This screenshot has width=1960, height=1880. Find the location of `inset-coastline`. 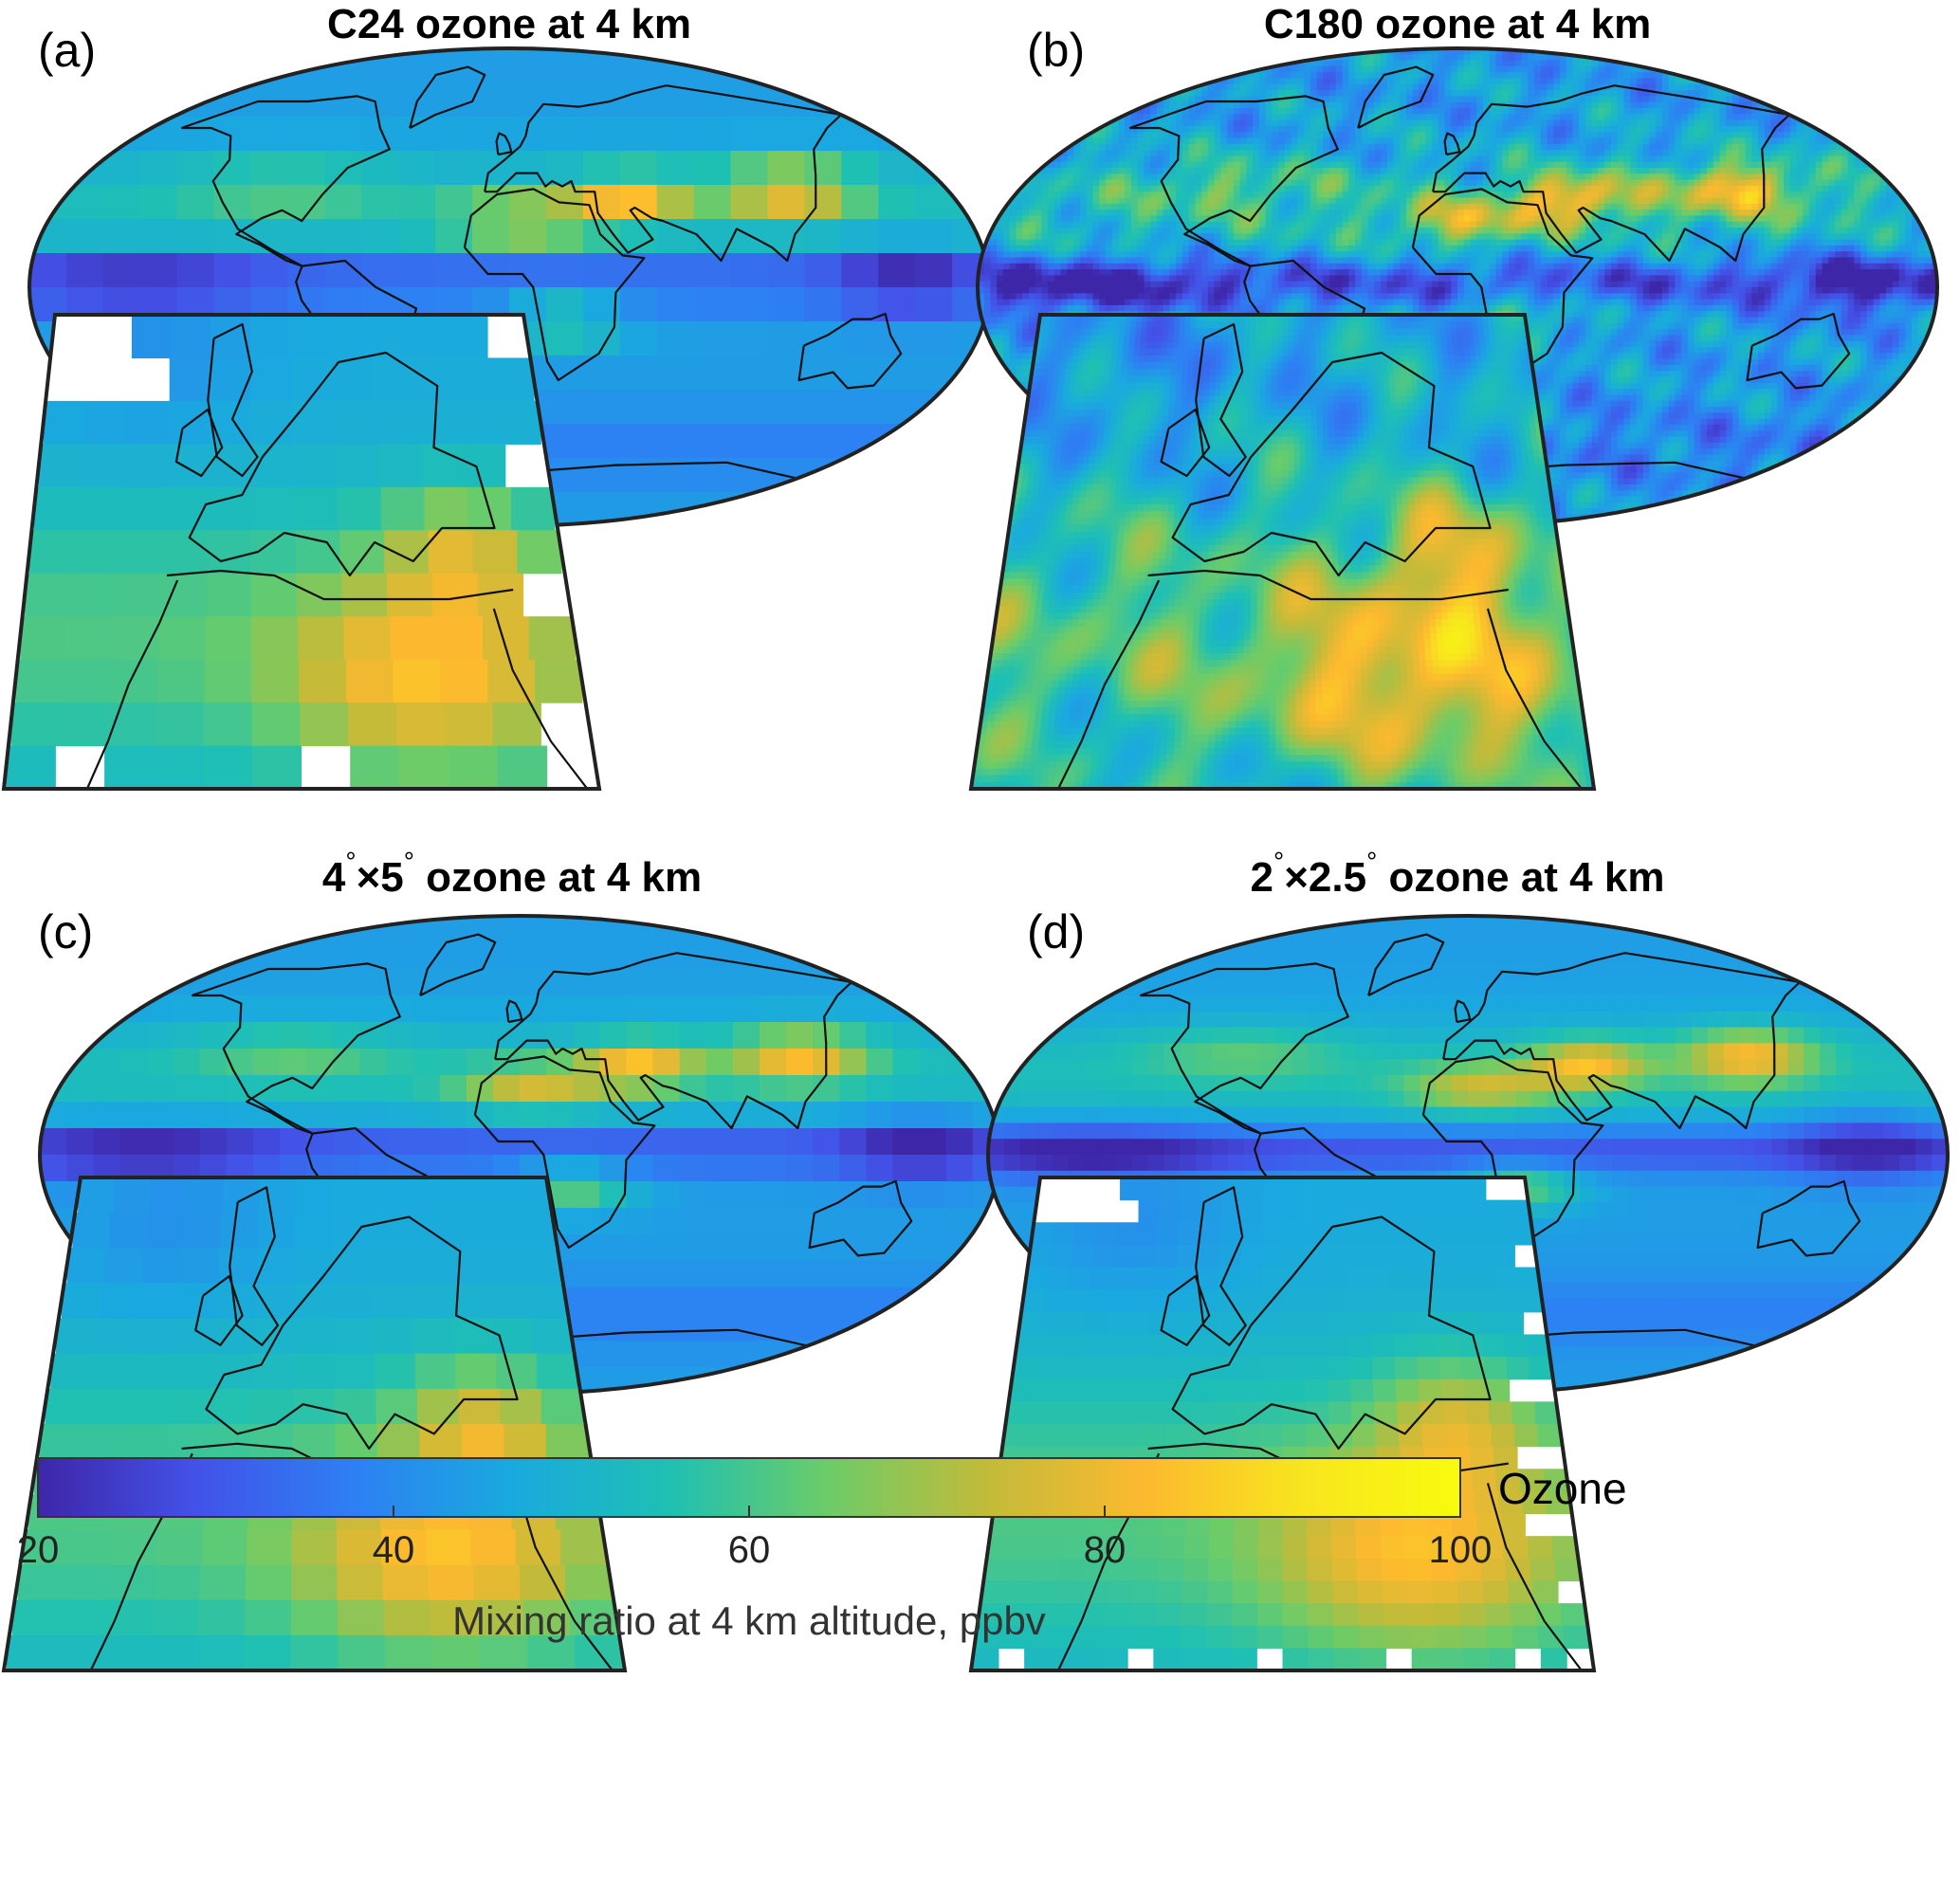

inset-coastline is located at coordinates (132, 684).